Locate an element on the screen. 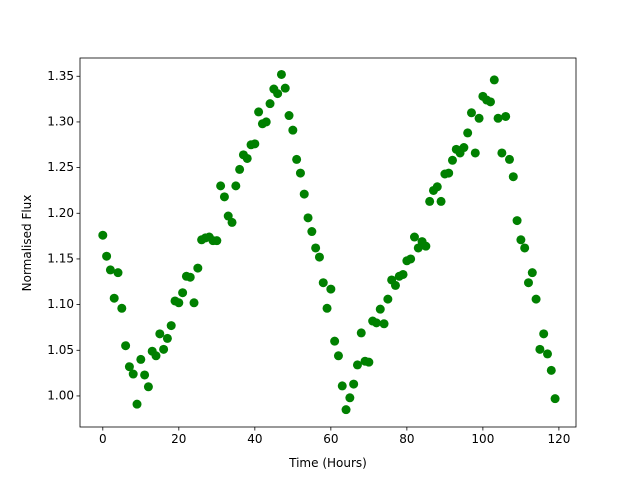 This screenshot has width=640, height=480. y-tick-label: 1.00 is located at coordinates (60, 395).